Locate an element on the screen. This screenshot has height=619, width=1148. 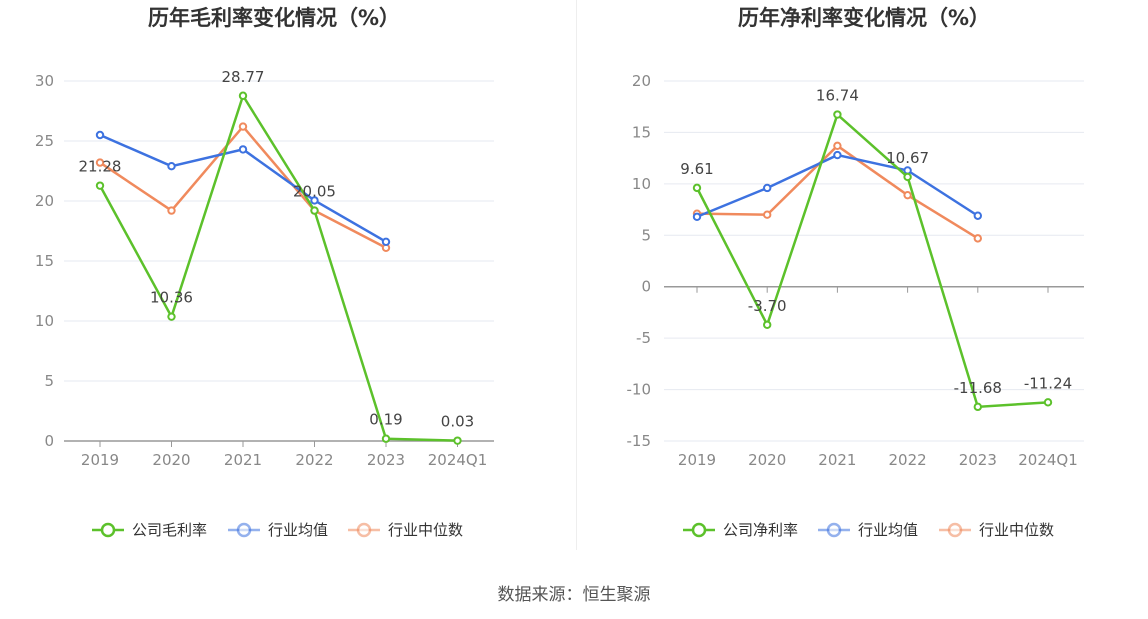
y-tick-label: -15 is located at coordinates (639, 441).